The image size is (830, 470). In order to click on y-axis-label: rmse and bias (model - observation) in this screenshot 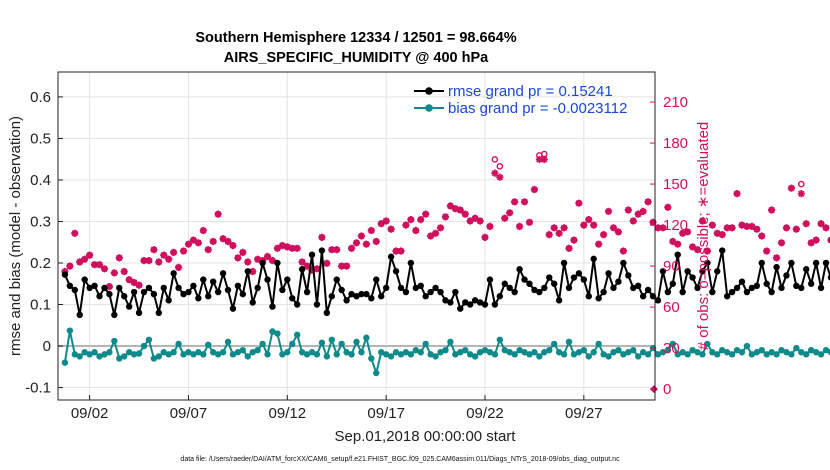, I will do `click(15, 236)`.